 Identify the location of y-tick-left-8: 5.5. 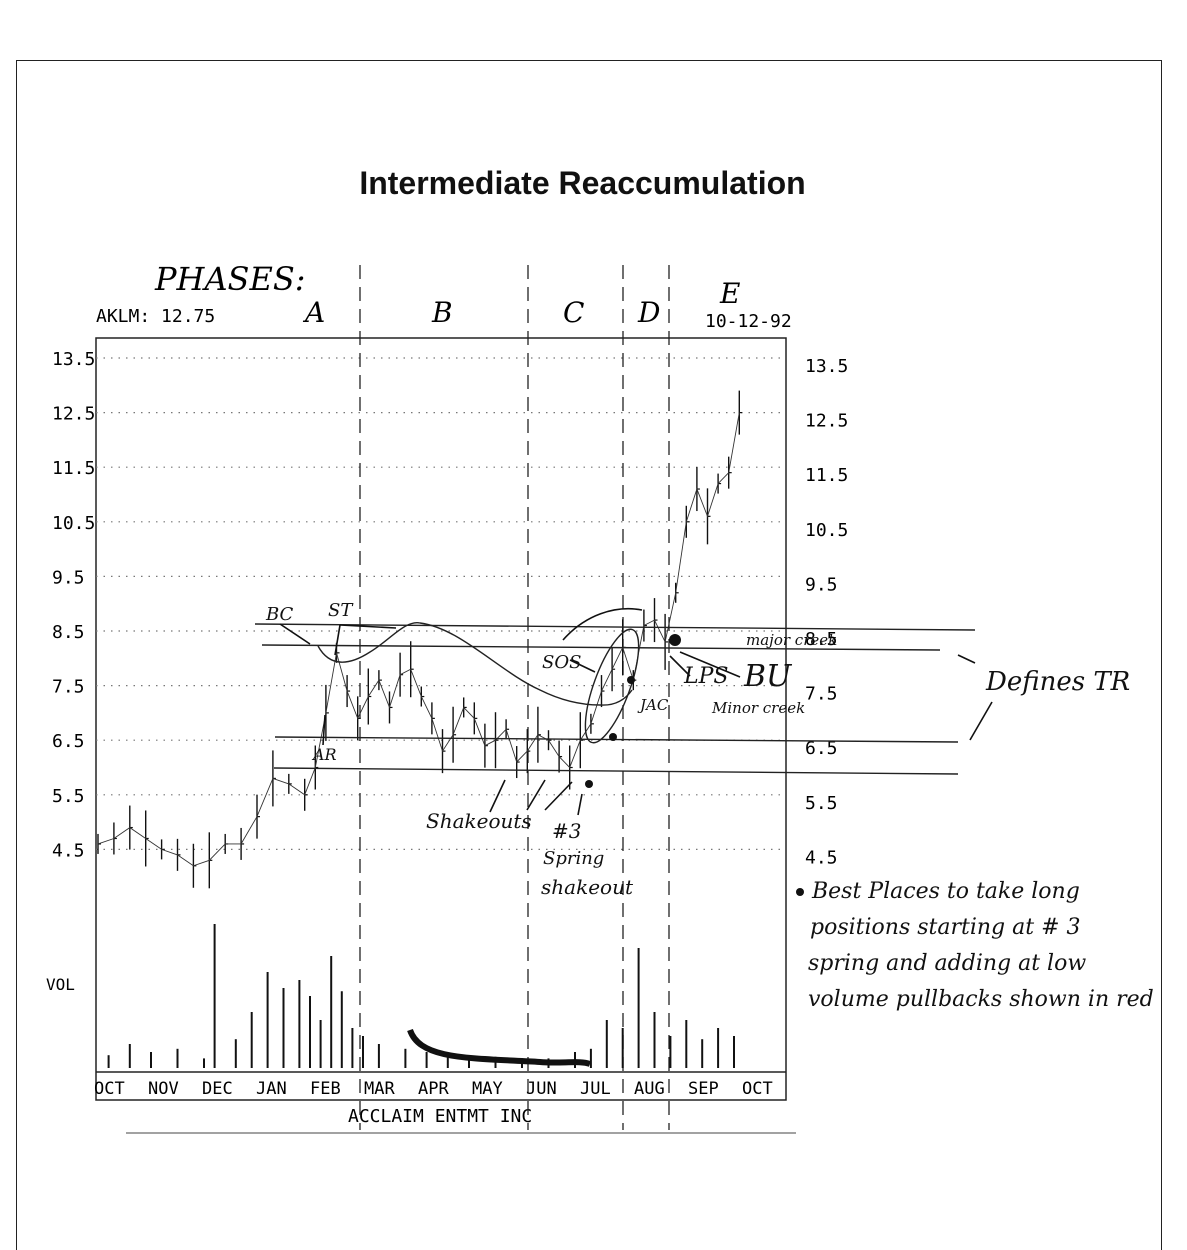
(68, 796).